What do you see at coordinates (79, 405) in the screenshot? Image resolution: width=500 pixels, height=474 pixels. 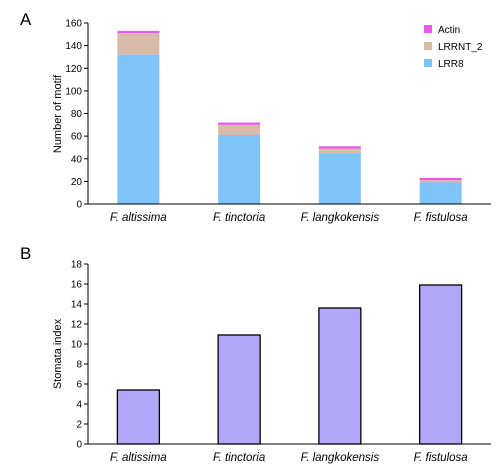 I see `y-tick-label: 4` at bounding box center [79, 405].